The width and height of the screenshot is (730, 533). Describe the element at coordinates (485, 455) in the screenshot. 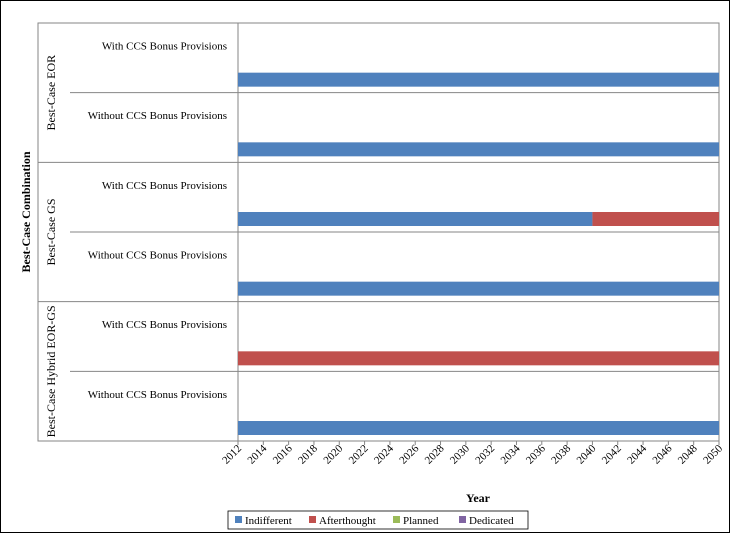

I see `x-tick-label: 2032` at that location.